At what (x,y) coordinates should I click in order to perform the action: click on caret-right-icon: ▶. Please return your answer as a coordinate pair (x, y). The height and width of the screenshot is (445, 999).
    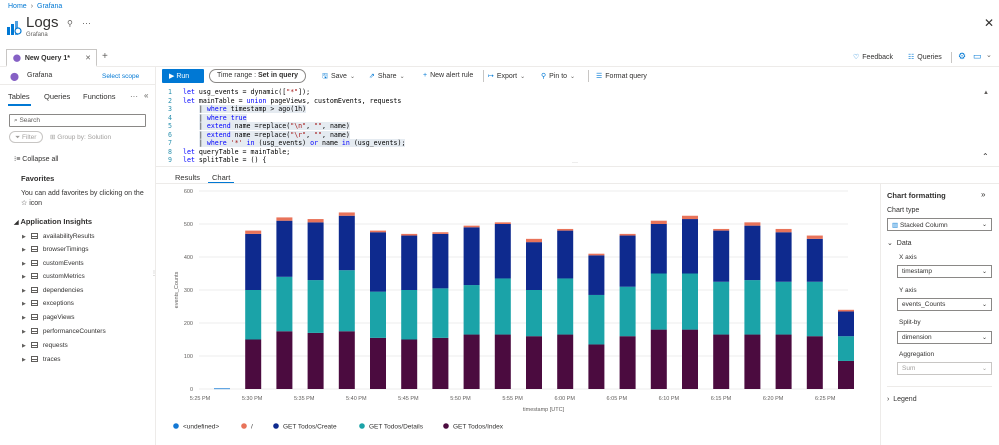
    Looking at the image, I should click on (24, 250).